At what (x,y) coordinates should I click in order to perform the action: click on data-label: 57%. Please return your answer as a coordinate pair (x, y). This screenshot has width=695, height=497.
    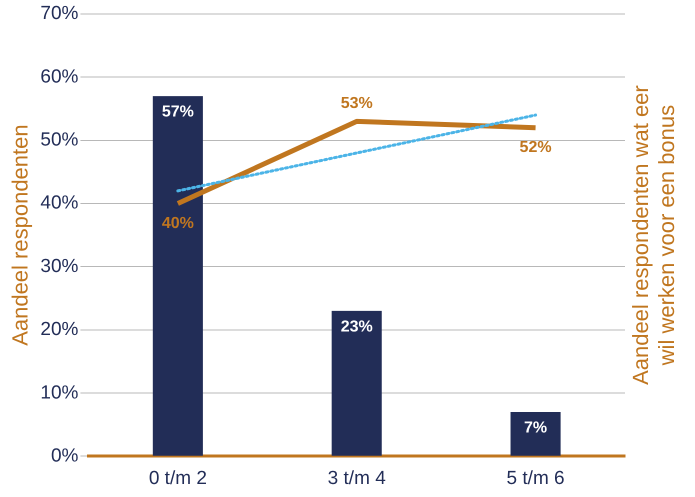
    Looking at the image, I should click on (178, 112).